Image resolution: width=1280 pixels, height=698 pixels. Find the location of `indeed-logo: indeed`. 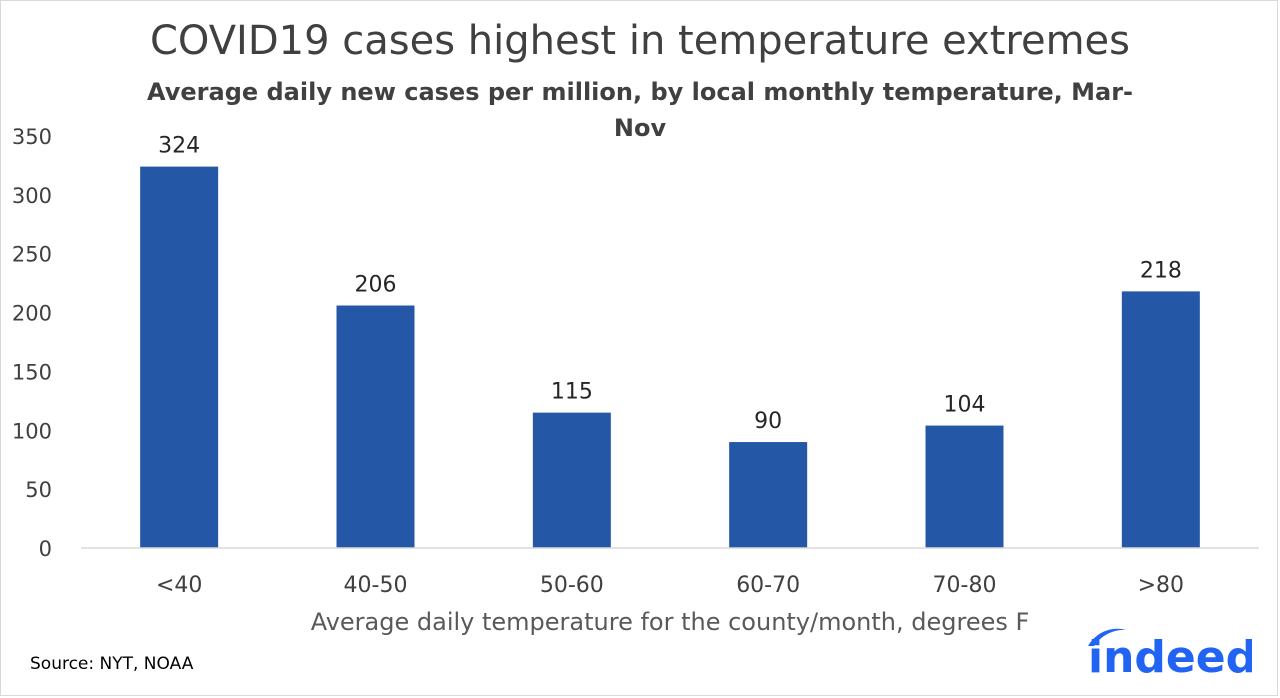

indeed-logo: indeed is located at coordinates (1169, 651).